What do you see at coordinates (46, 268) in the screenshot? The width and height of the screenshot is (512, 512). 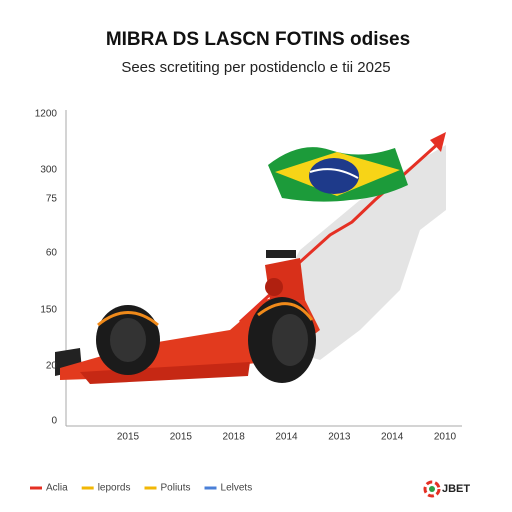 I see `y-axis-labels: 1200 300 75 60 150 20 0` at bounding box center [46, 268].